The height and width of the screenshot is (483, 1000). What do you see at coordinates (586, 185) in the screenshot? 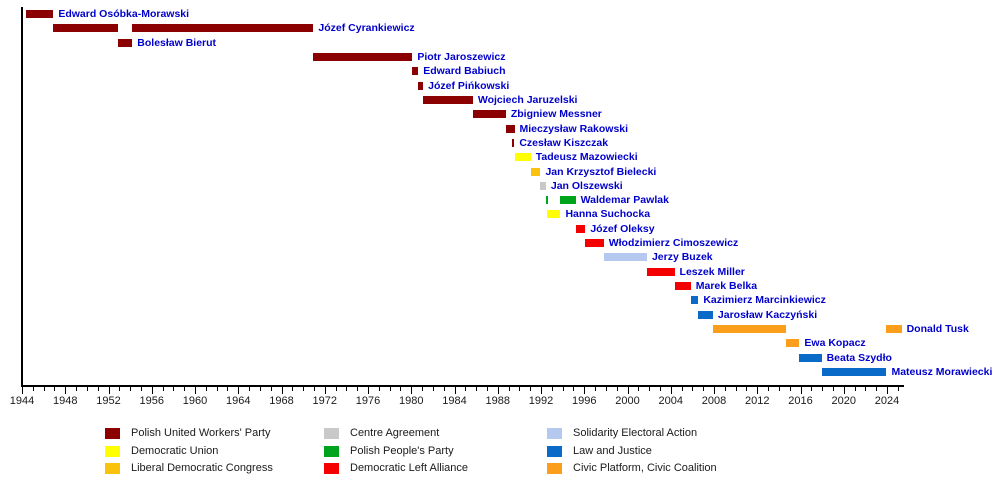
I see `pm-name-label: Jan Olszewski` at bounding box center [586, 185].